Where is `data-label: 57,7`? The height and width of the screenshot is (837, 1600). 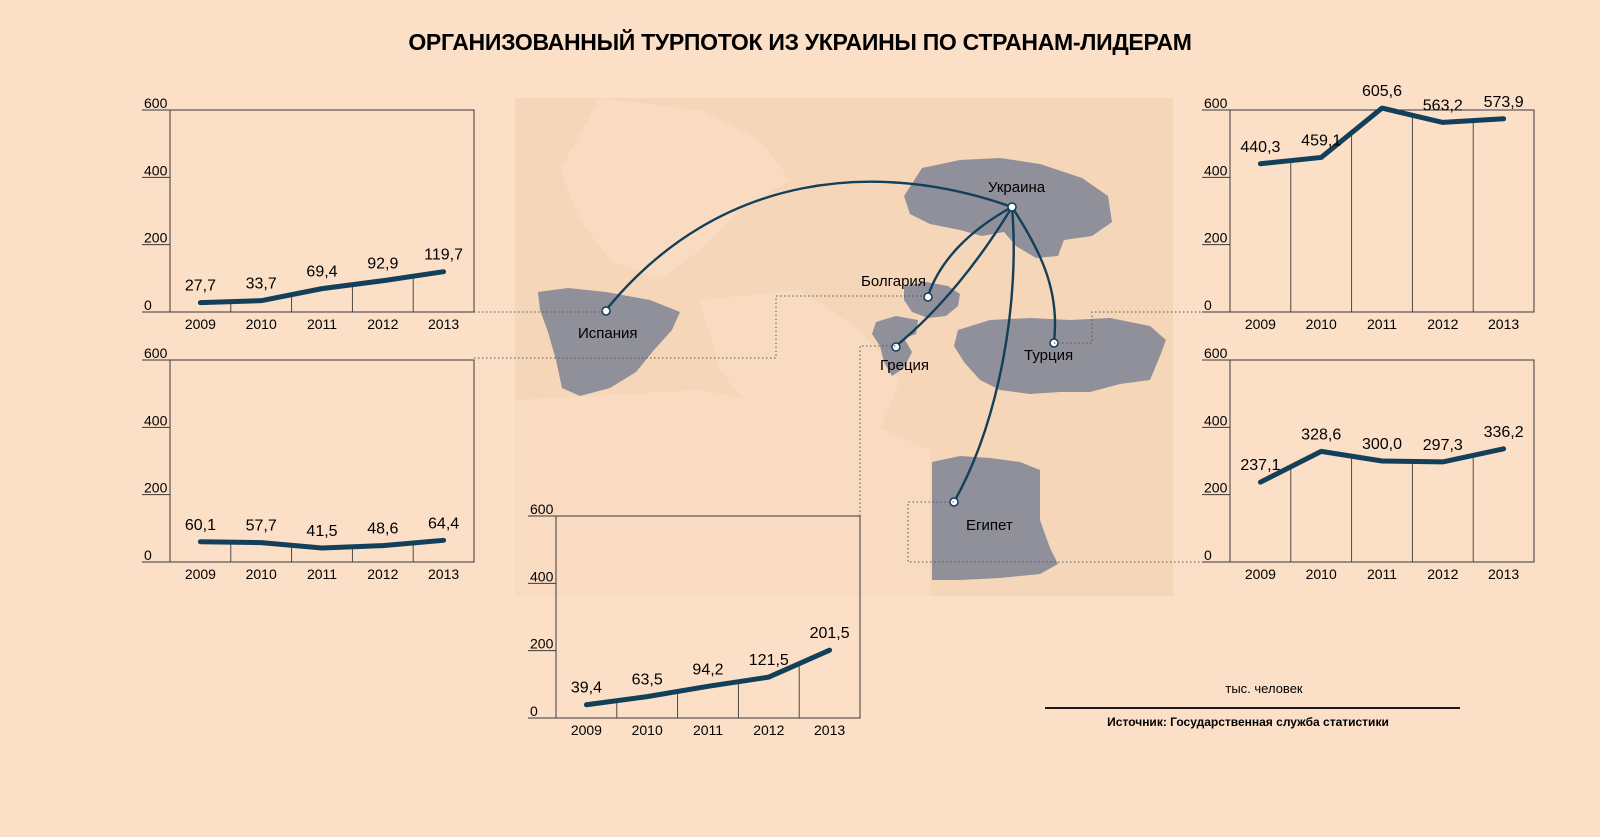 data-label: 57,7 is located at coordinates (261, 526).